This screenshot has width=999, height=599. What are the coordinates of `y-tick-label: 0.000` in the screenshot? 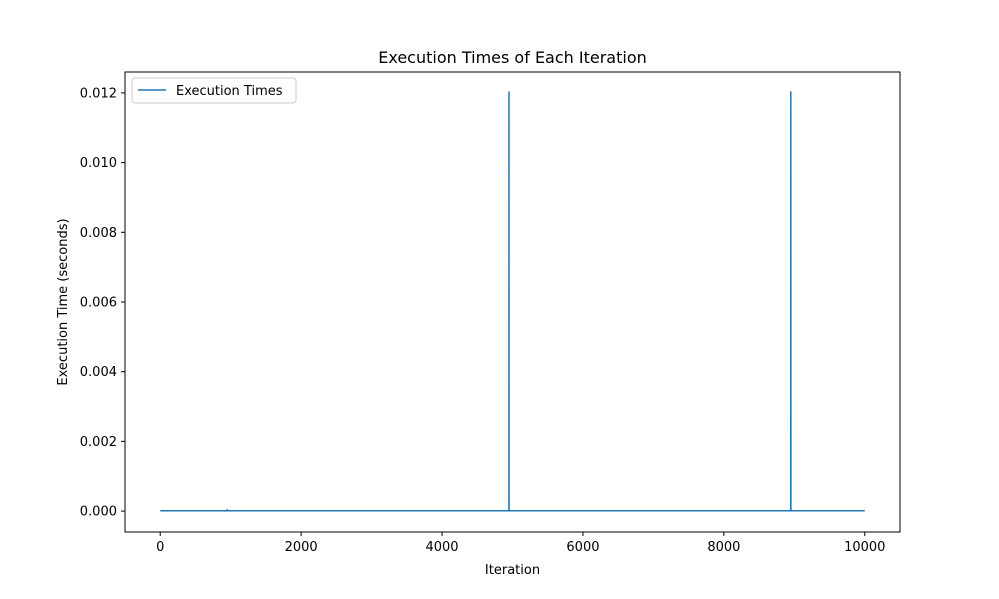 It's located at (98, 512).